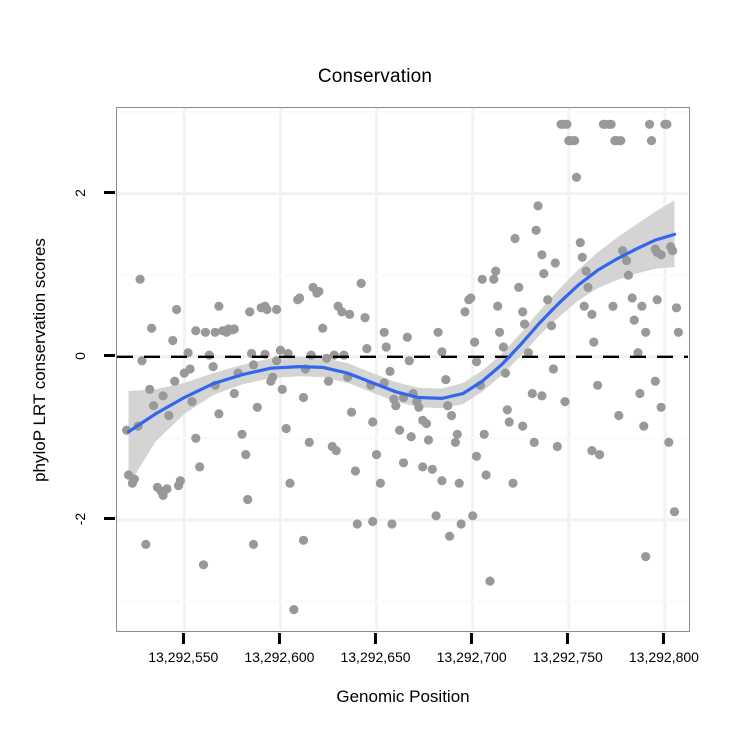  I want to click on x-axis-tick-label: 13,292,750, so click(567, 657).